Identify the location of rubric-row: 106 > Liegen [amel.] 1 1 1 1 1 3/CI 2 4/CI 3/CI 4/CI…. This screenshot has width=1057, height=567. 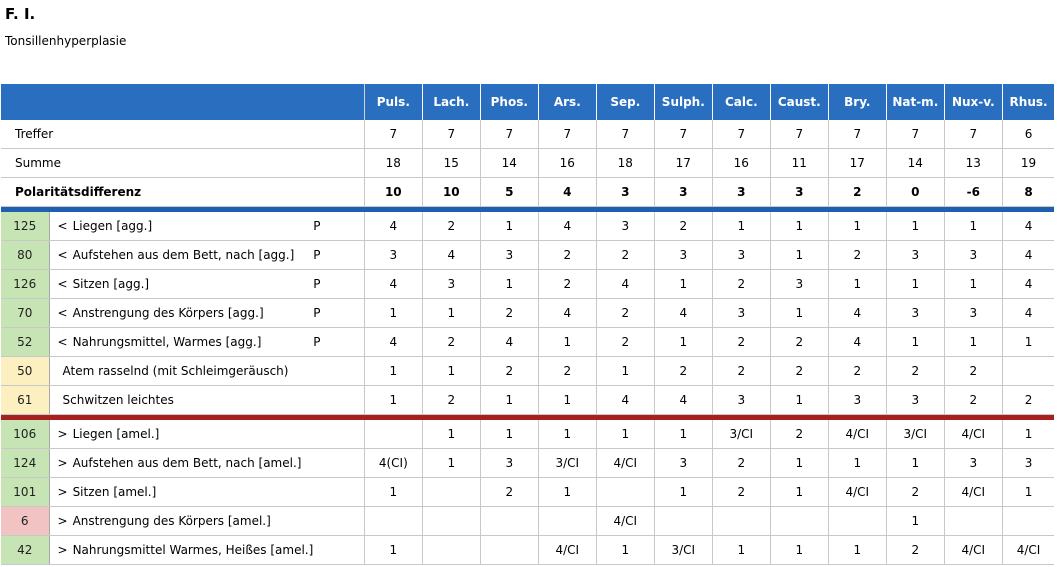
(528, 434).